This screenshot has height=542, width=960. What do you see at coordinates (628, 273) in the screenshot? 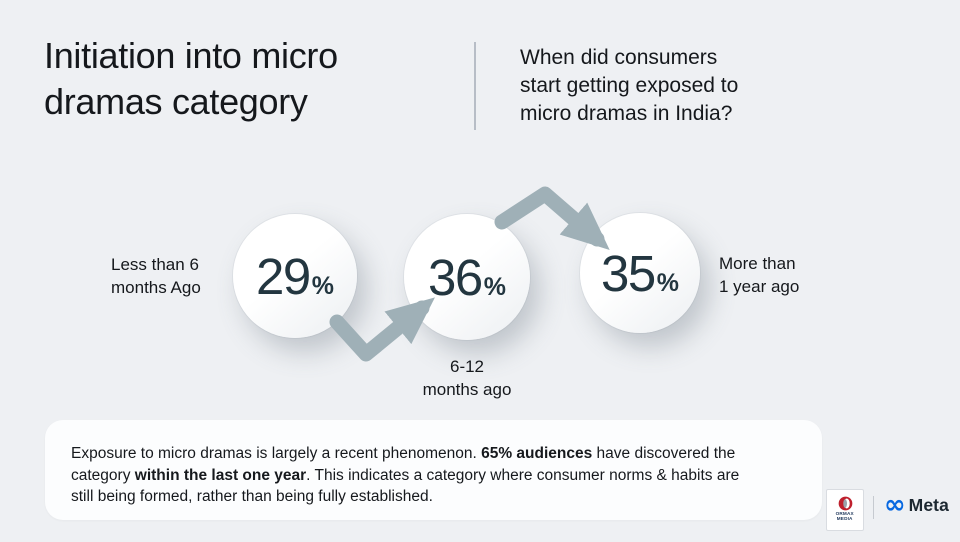
I see `stat-number: 35` at bounding box center [628, 273].